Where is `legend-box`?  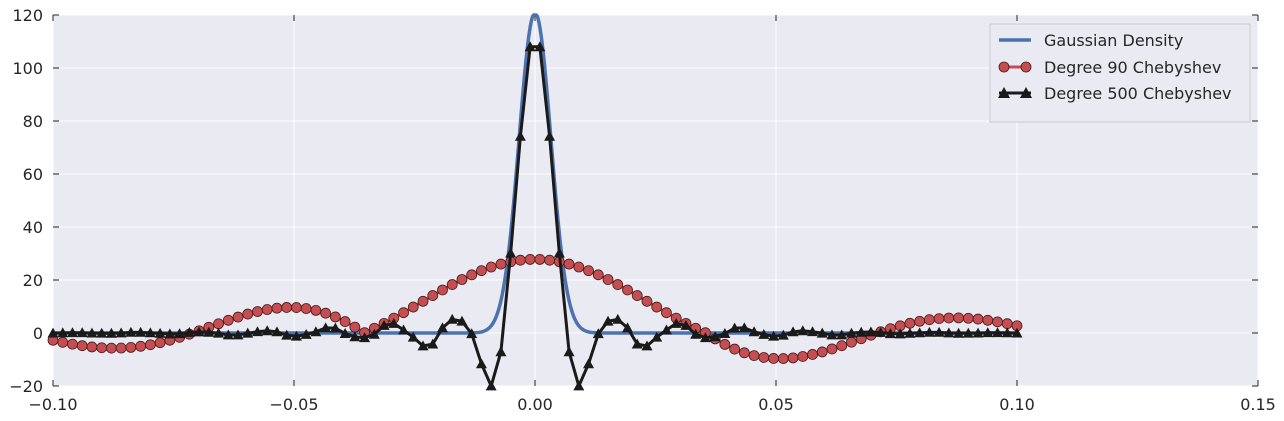
legend-box is located at coordinates (1120, 73).